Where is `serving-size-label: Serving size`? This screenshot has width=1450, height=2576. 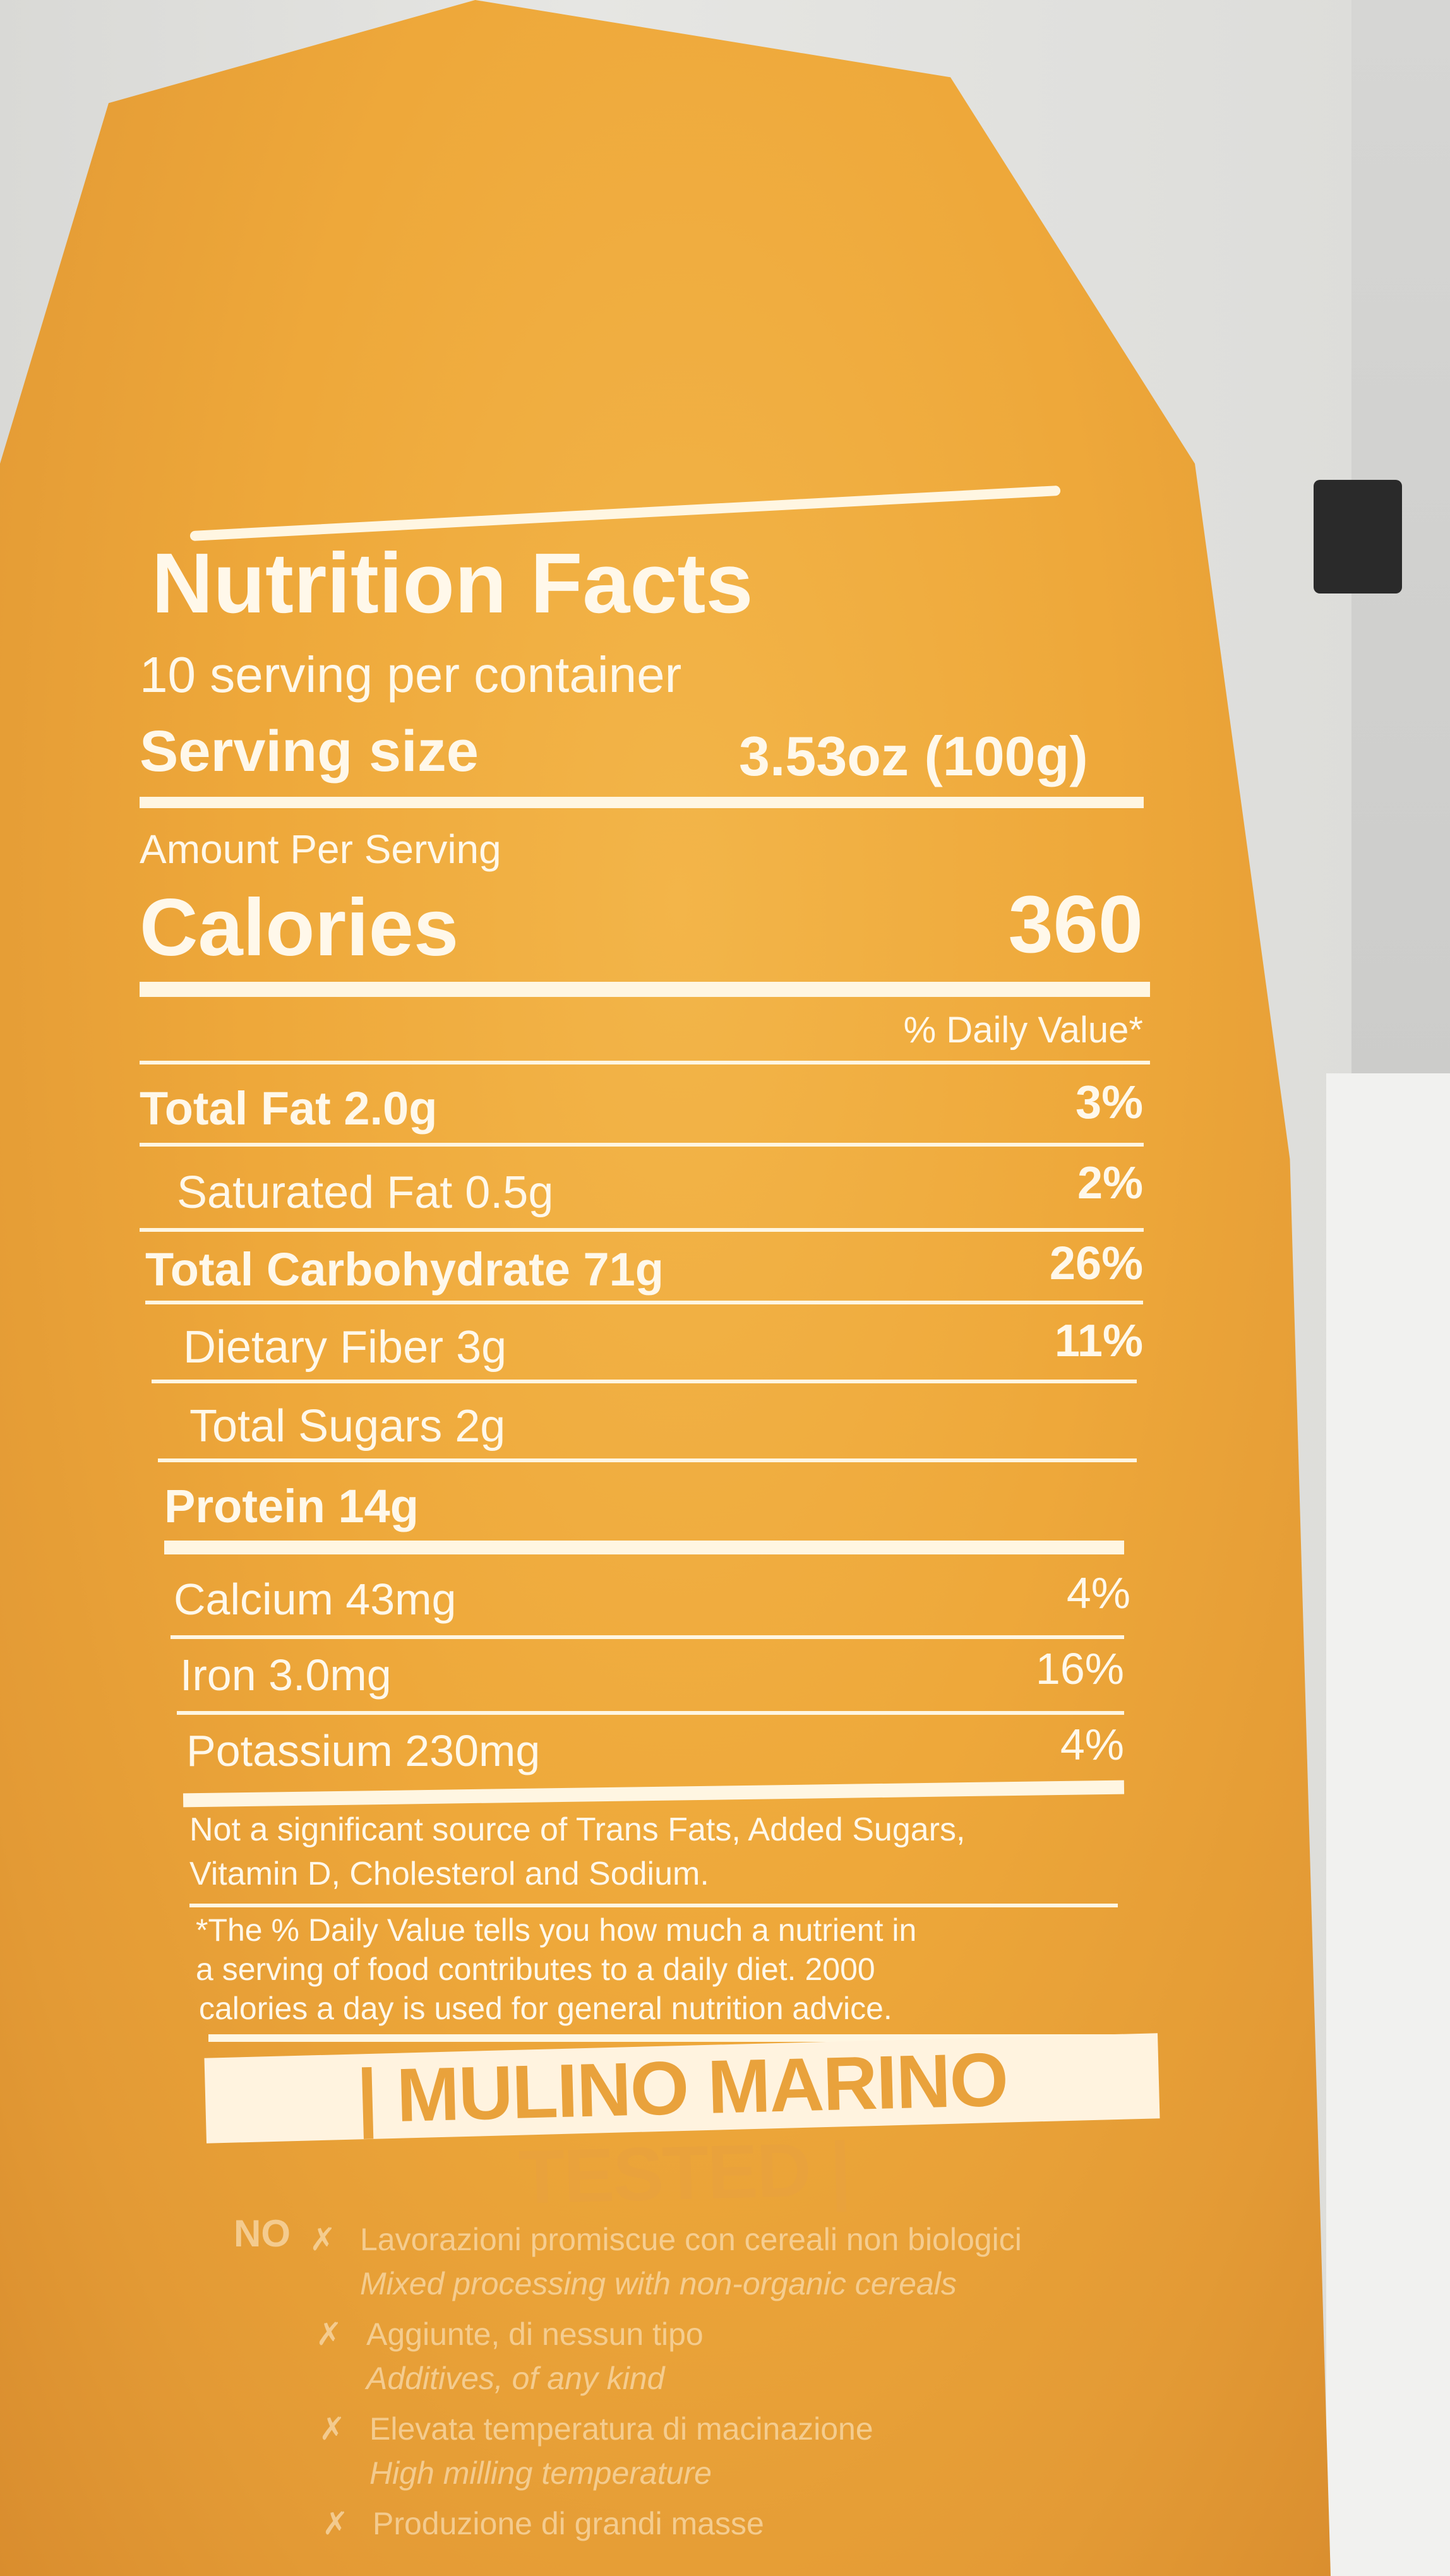
serving-size-label: Serving size is located at coordinates (309, 751).